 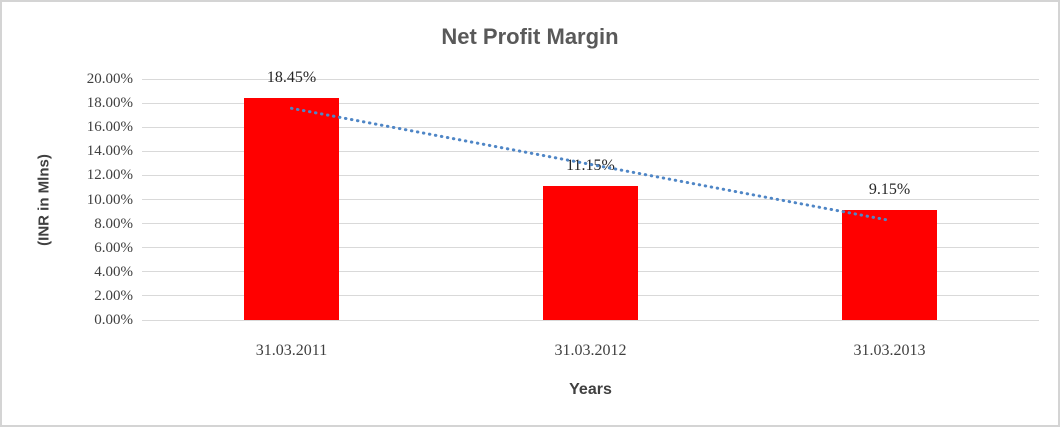 What do you see at coordinates (109, 199) in the screenshot?
I see `y-axis-tick-label: 10.00%` at bounding box center [109, 199].